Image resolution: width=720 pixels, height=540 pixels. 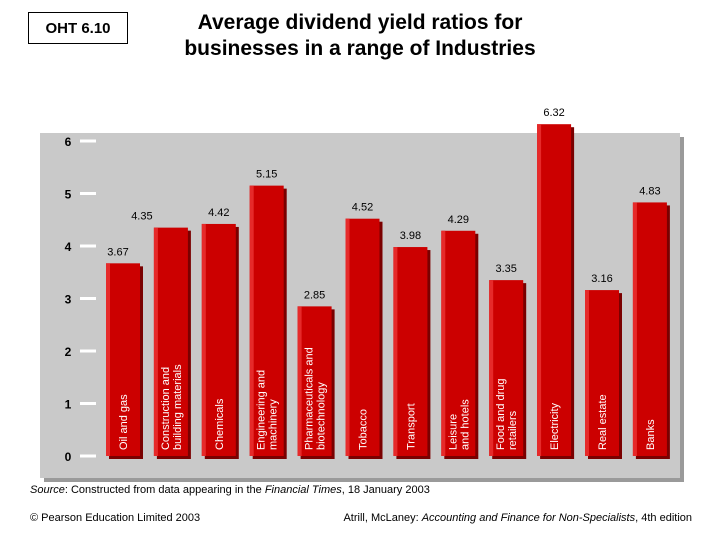 I want to click on category-label: Pharmaceuticals and, so click(x=310, y=398).